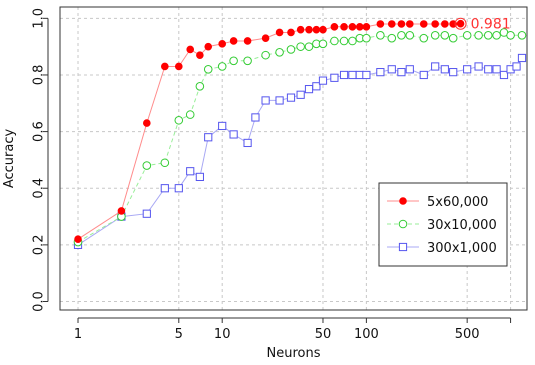  Describe the element at coordinates (462, 225) in the screenshot. I see `legend-label: 30x10,000` at that location.